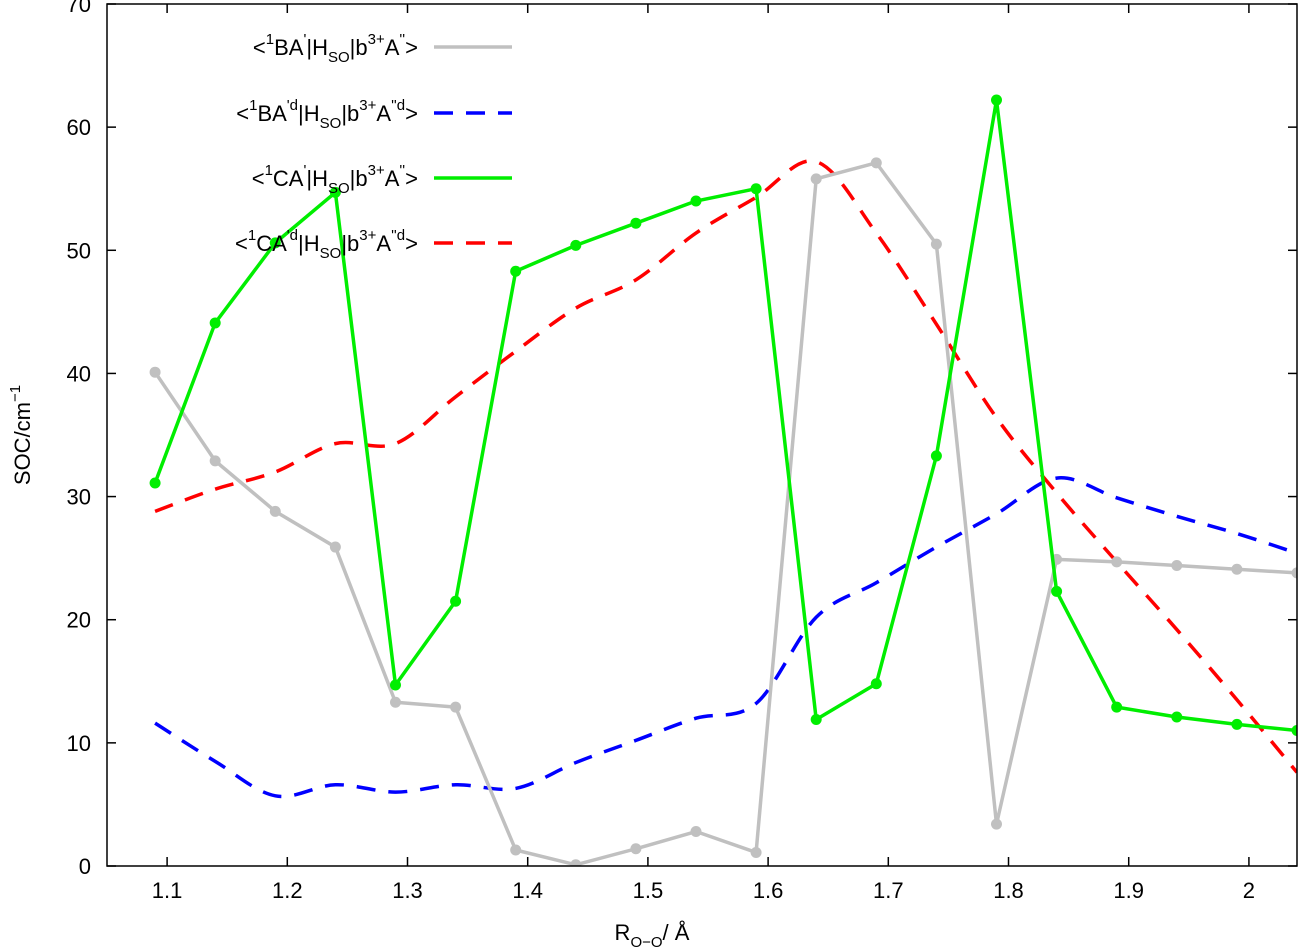 Image resolution: width=1300 pixels, height=947 pixels. Describe the element at coordinates (1008, 890) in the screenshot. I see `x-tick-label: 1.8` at that location.